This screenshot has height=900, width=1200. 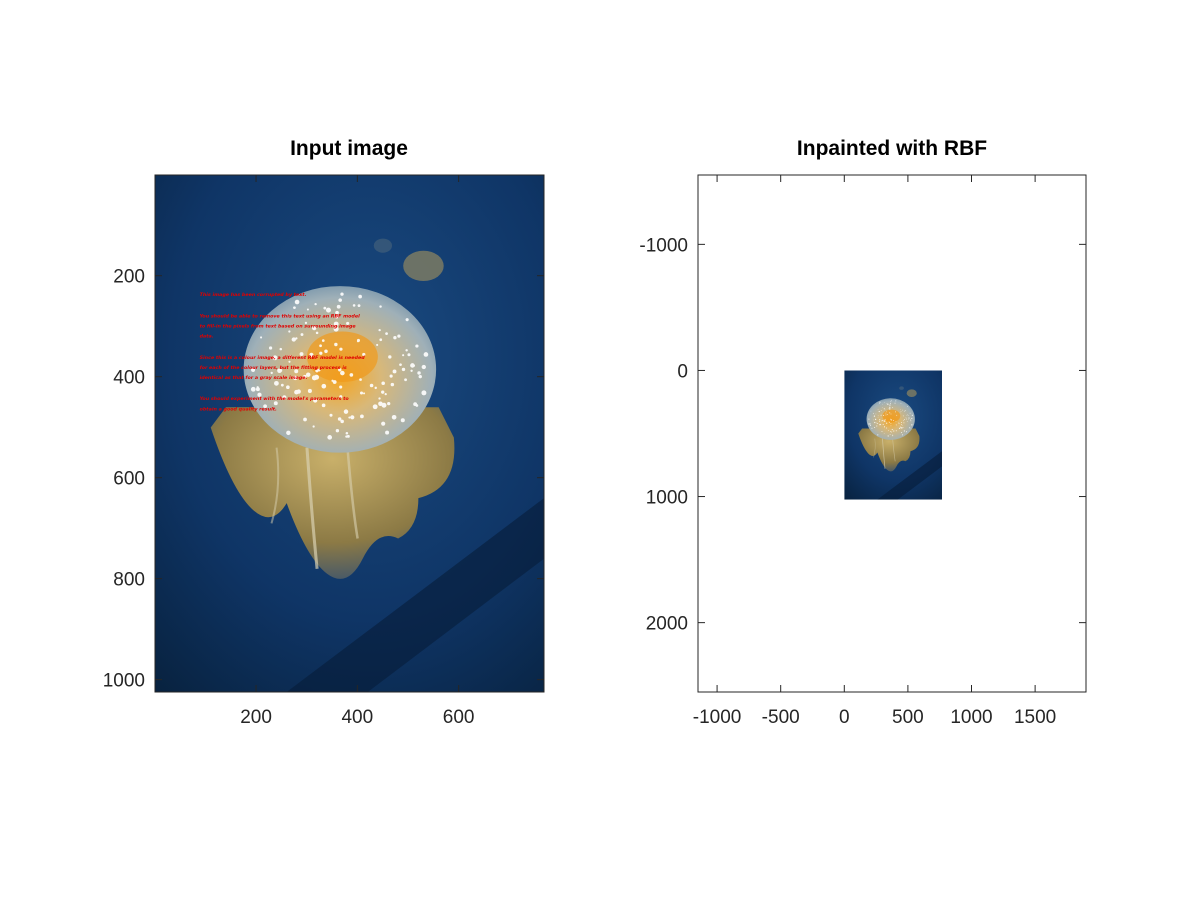 I want to click on x-tick-label: 600, so click(x=459, y=717).